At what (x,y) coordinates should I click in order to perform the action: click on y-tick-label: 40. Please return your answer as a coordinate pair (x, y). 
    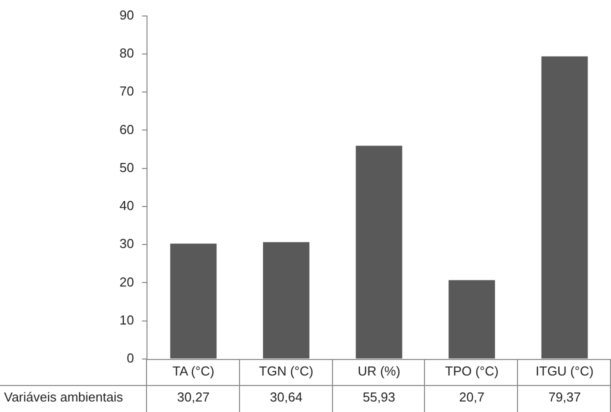
    Looking at the image, I should click on (127, 206).